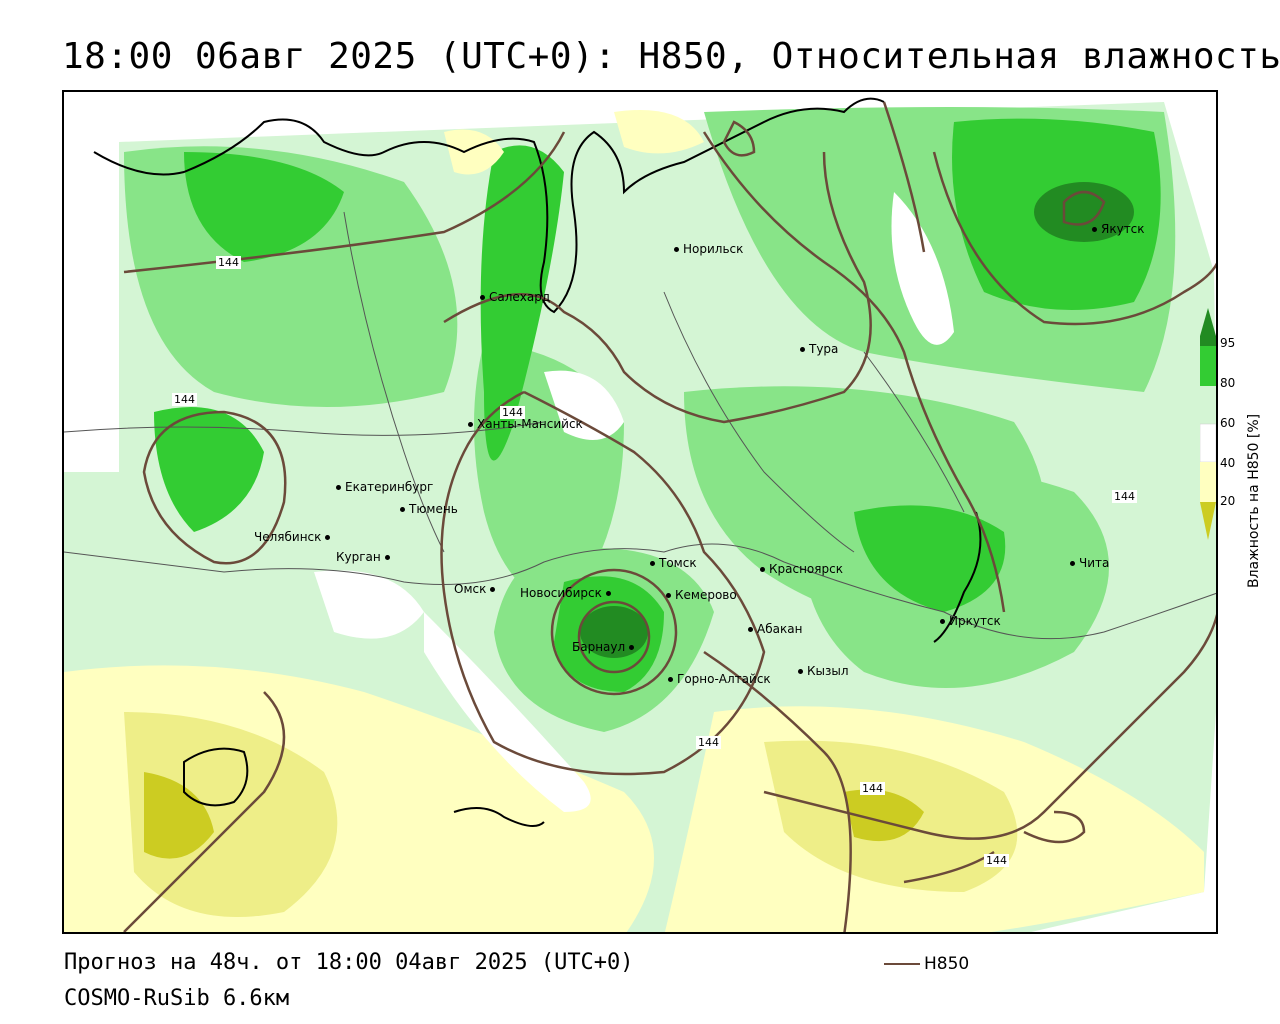 Image resolution: width=1280 pixels, height=1024 pixels. Describe the element at coordinates (429, 509) in the screenshot. I see `city-tyumen: Тюмень` at that location.